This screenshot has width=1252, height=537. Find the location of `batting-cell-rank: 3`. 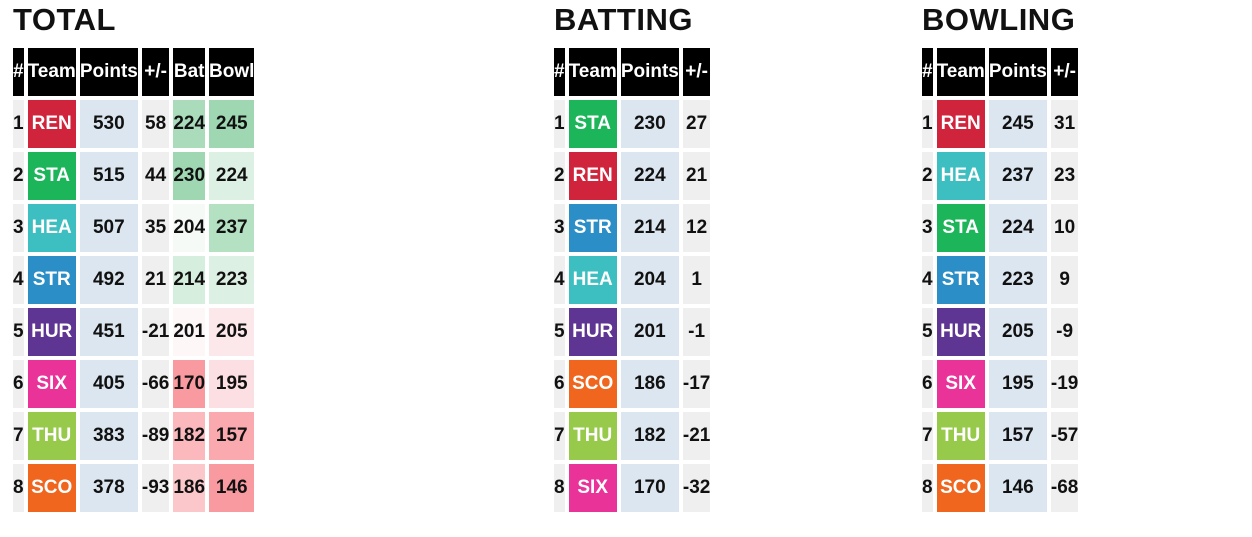

batting-cell-rank: 3 is located at coordinates (559, 228).